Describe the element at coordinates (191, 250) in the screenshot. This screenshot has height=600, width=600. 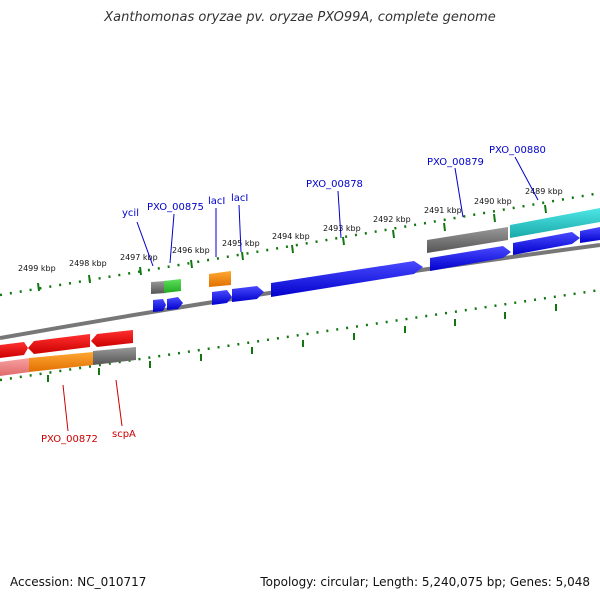
I see `tick-label: 2496 kbp` at that location.